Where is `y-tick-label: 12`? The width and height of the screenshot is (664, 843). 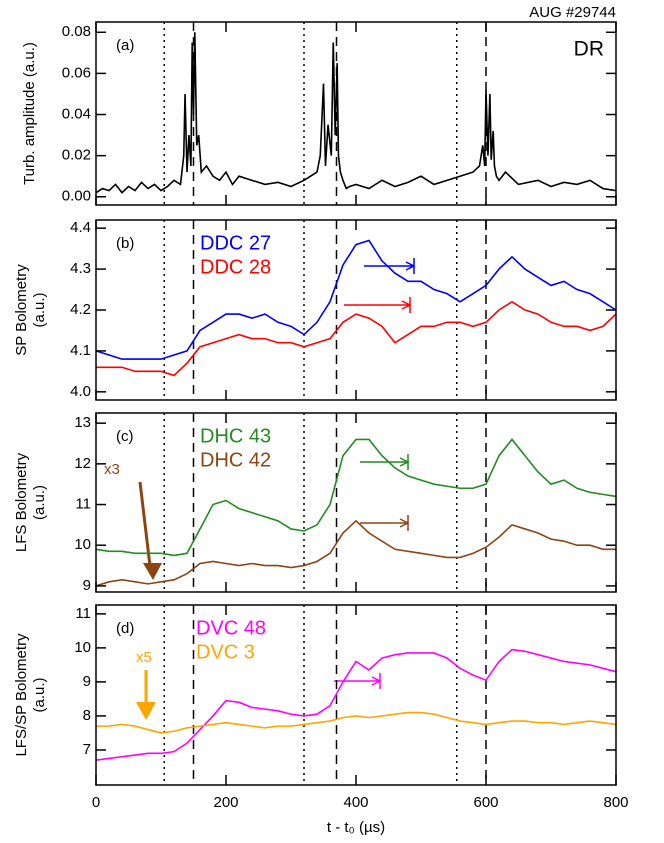 y-tick-label: 12 is located at coordinates (82, 463).